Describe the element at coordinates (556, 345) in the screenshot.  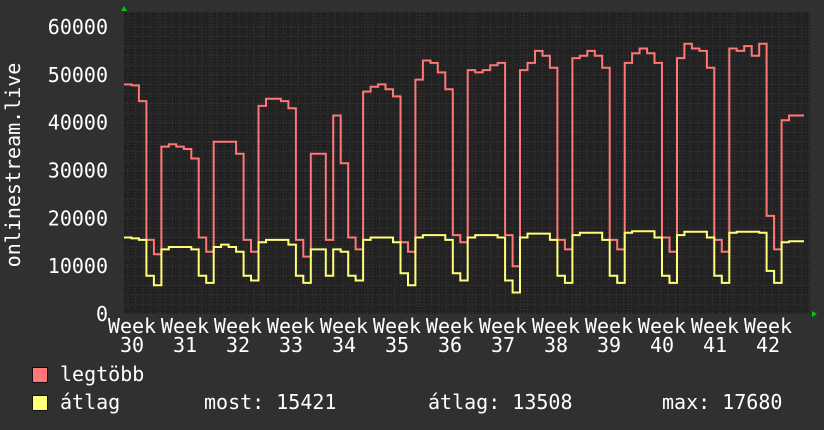
I see `x-tick-label-part: 38` at that location.